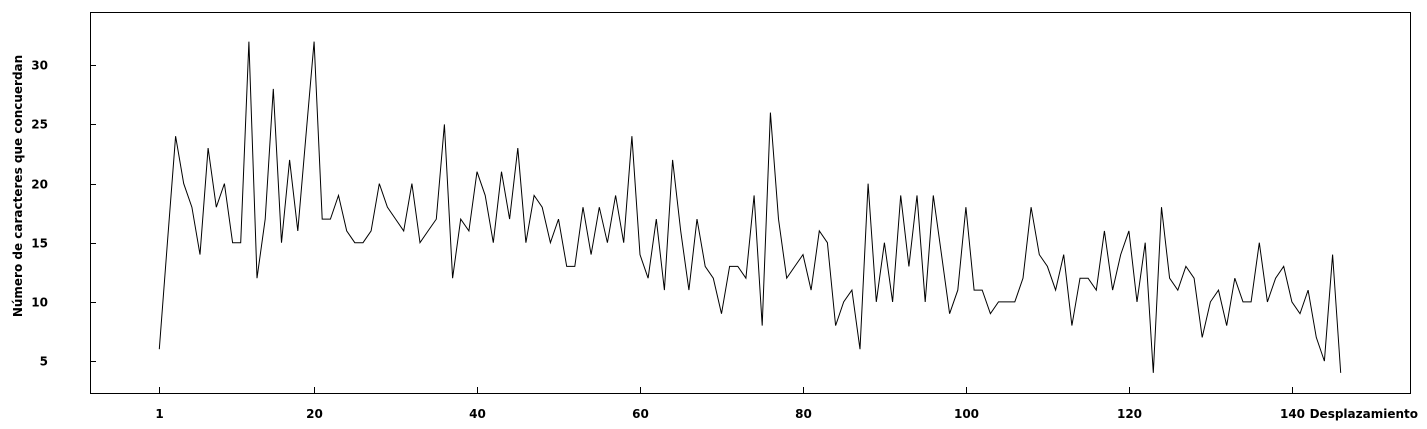 The height and width of the screenshot is (429, 1427). I want to click on y-tick-label: 20, so click(39, 185).